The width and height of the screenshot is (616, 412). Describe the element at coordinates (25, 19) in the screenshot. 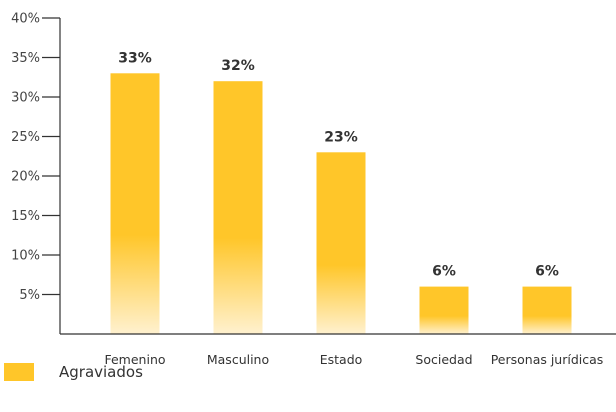

I see `y-tick-label: 40%` at that location.